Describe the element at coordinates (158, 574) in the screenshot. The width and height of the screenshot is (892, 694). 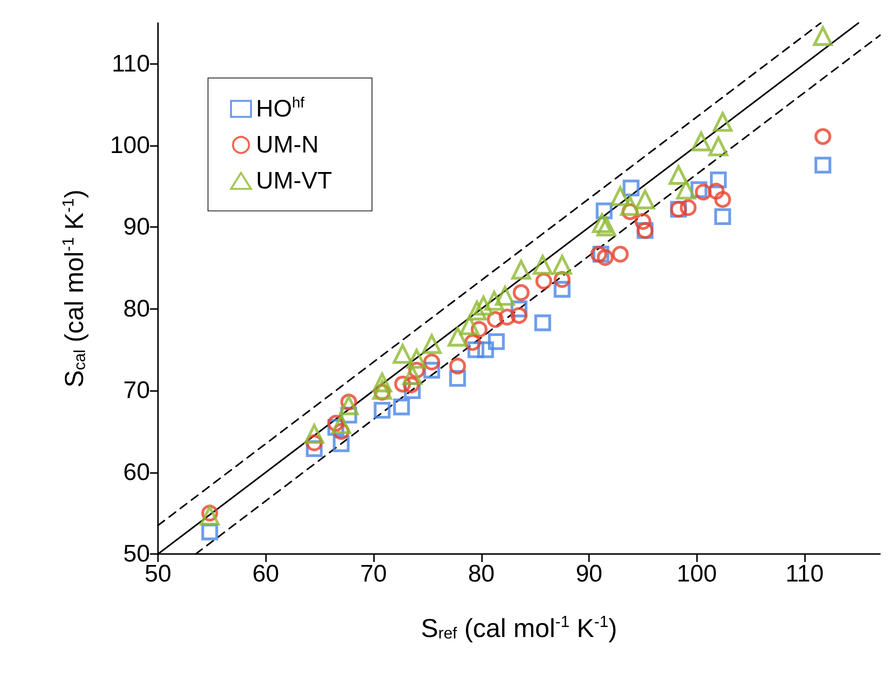
I see `x-tick-label: 50` at that location.